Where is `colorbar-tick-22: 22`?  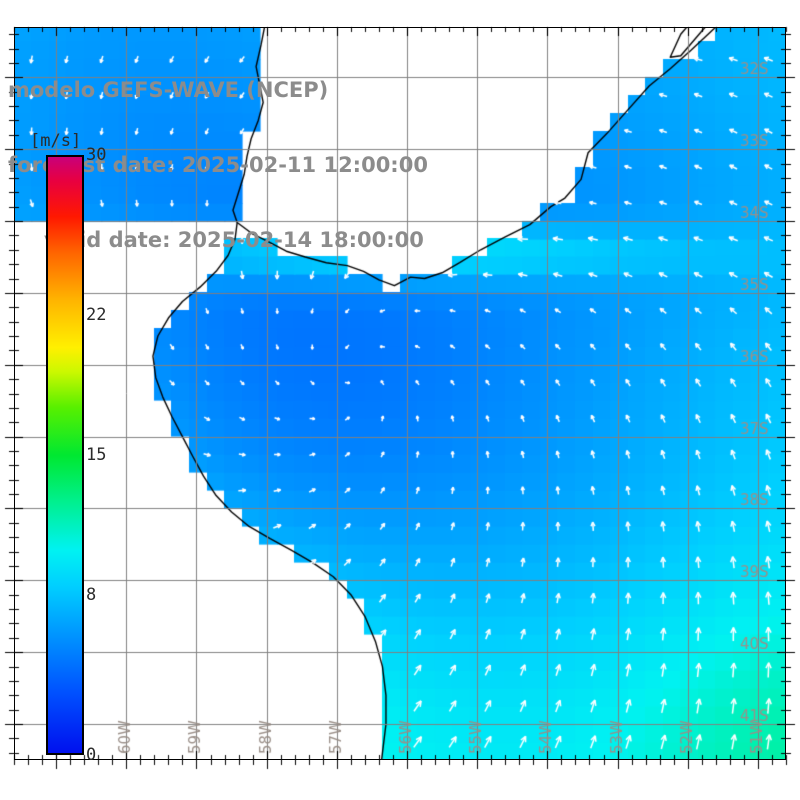 colorbar-tick-22: 22 is located at coordinates (96, 315).